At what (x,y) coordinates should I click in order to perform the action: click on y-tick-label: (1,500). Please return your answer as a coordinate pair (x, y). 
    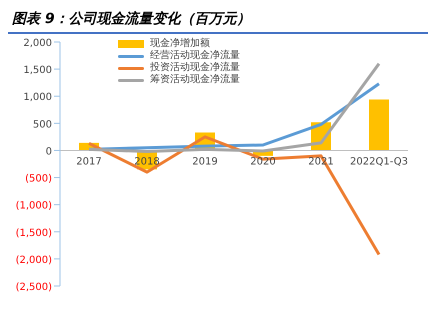
    Looking at the image, I should click on (34, 233).